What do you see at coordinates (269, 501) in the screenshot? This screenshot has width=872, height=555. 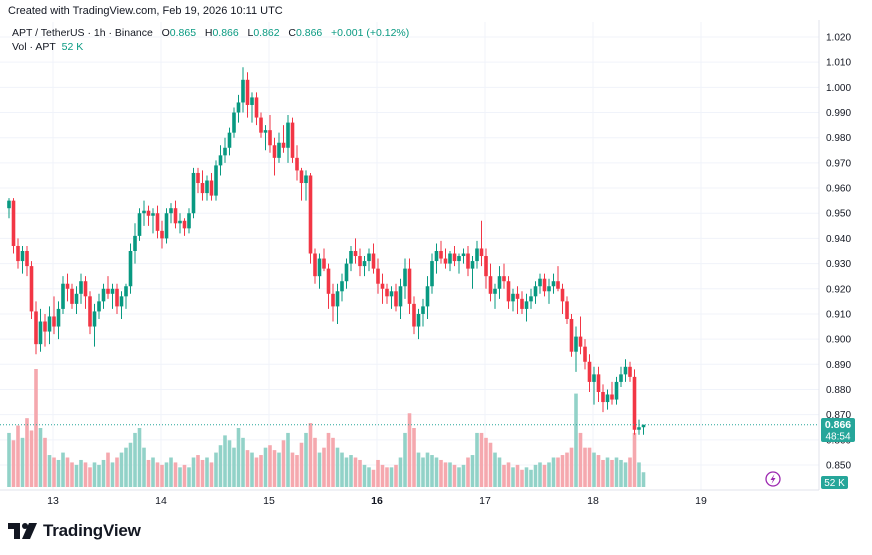 I see `x-tick-label: 15` at bounding box center [269, 501].